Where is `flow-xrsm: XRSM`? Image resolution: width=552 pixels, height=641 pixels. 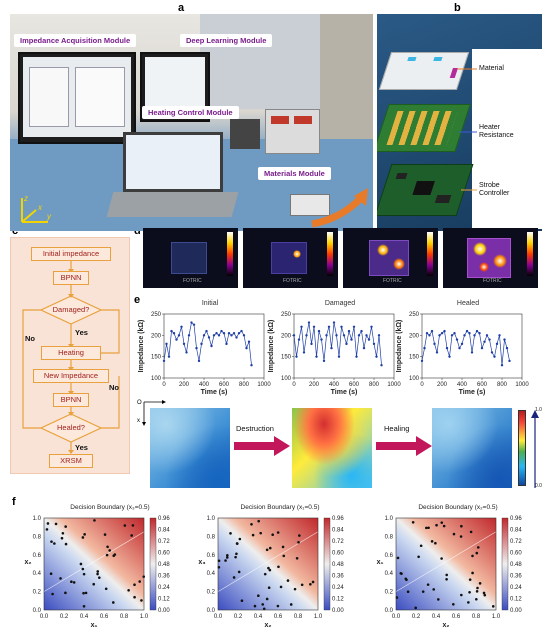
flow-xrsm: XRSM is located at coordinates (71, 461).